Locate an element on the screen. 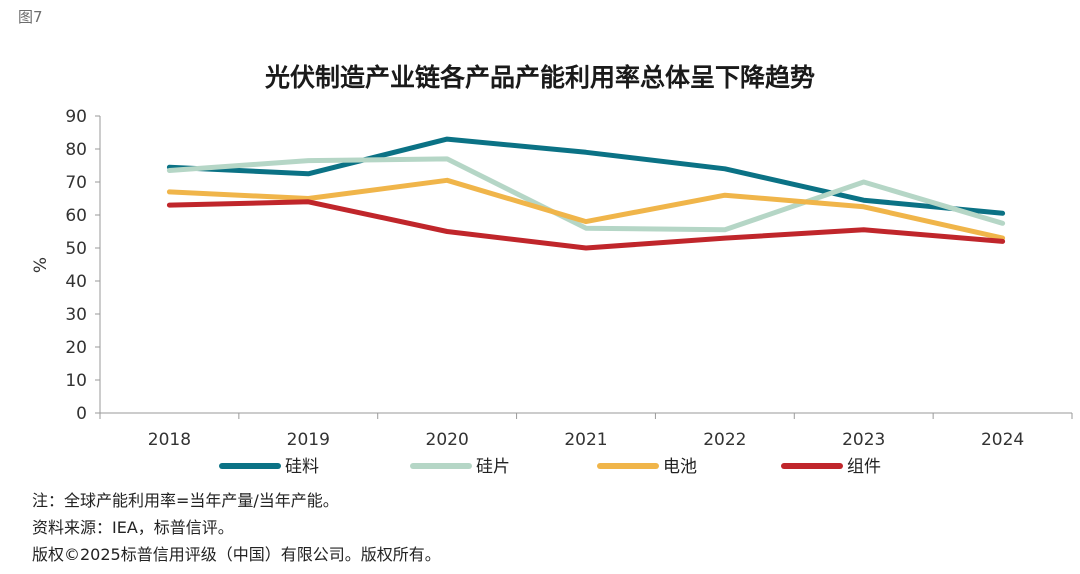  x-tick-label: 2019 is located at coordinates (308, 440).